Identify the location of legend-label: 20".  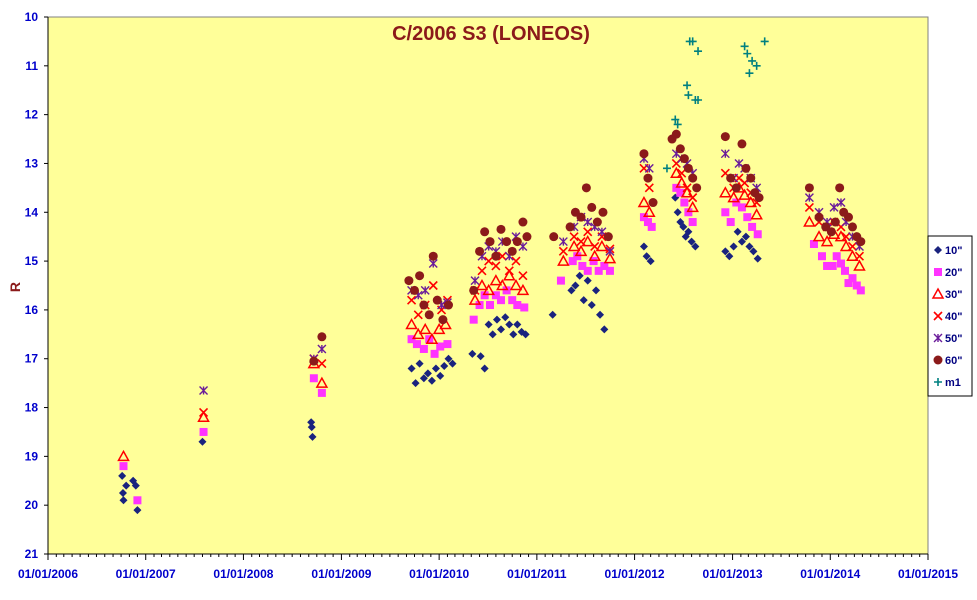
(953, 273).